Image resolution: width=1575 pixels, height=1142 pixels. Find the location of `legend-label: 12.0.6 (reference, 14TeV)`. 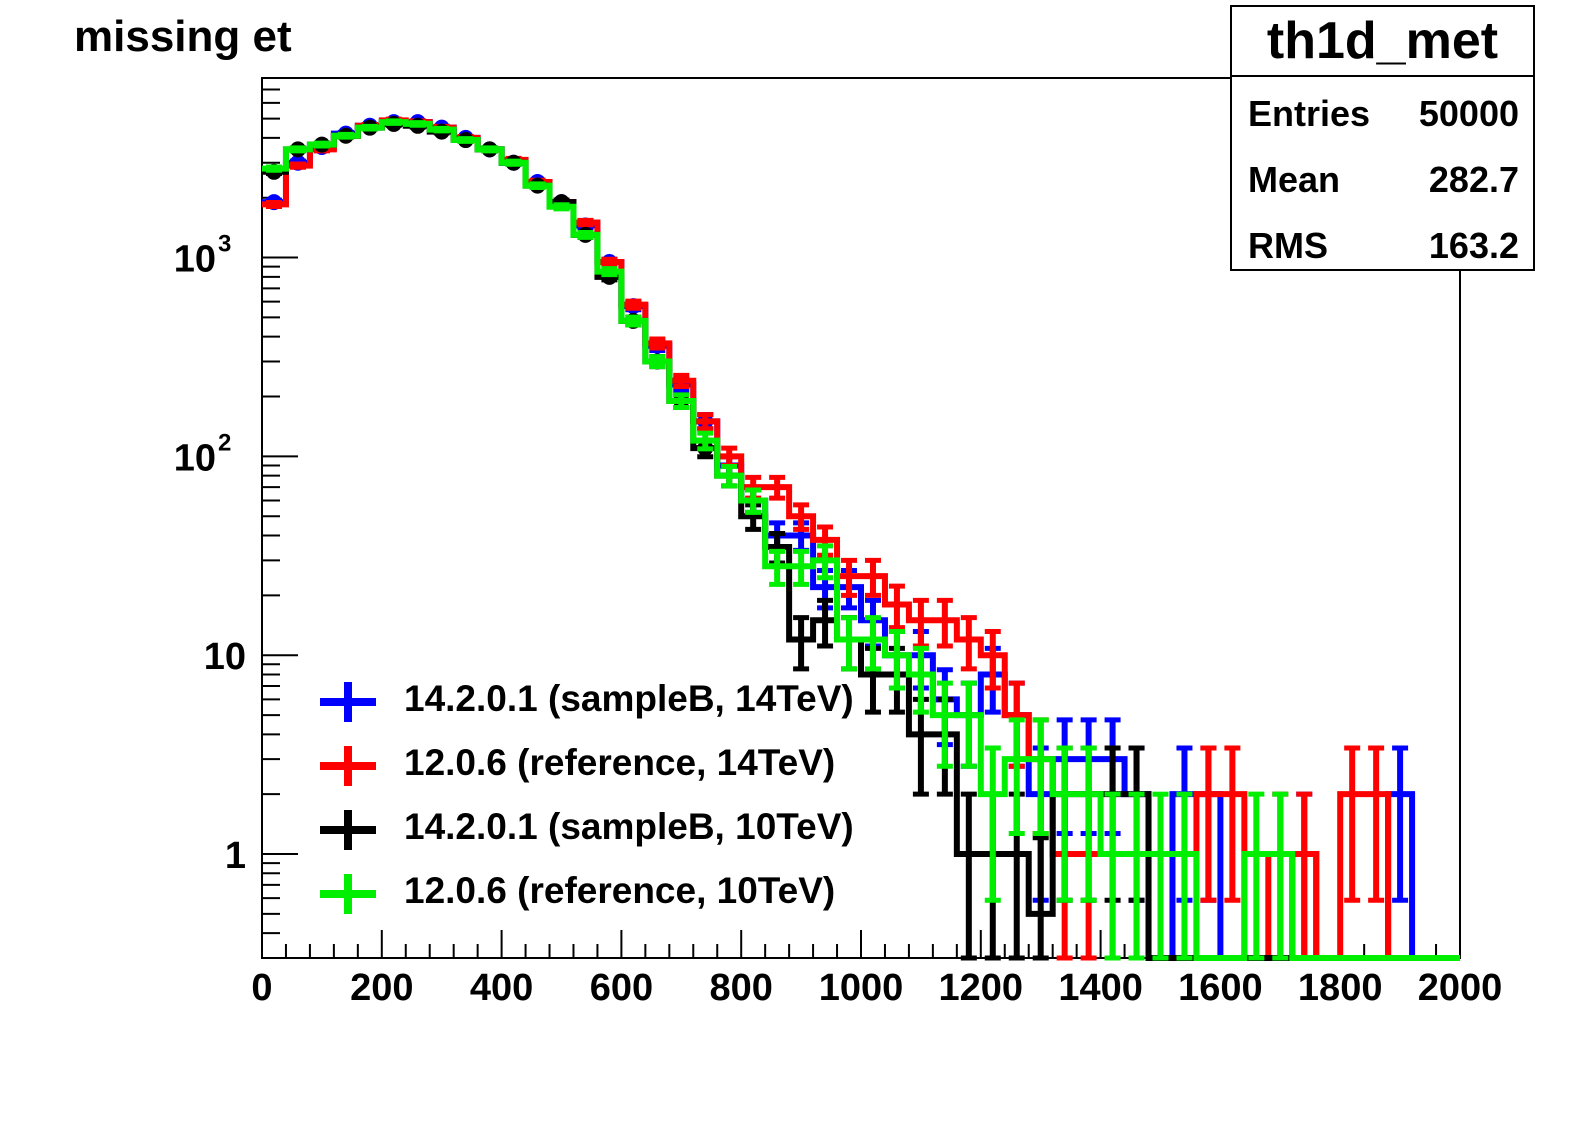

legend-label: 12.0.6 (reference, 14TeV) is located at coordinates (620, 762).